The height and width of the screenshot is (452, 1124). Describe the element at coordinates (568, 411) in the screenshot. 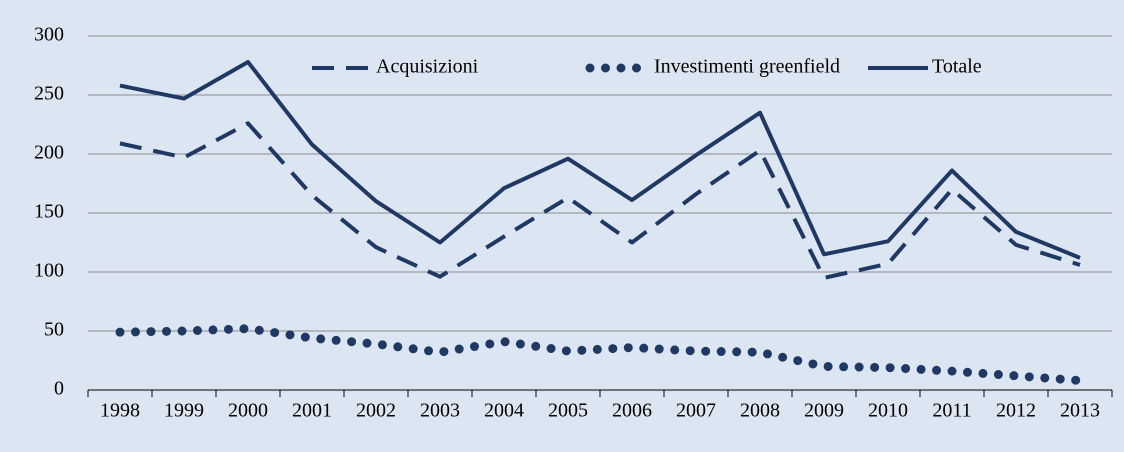

I see `x-tick-label: 2005` at that location.